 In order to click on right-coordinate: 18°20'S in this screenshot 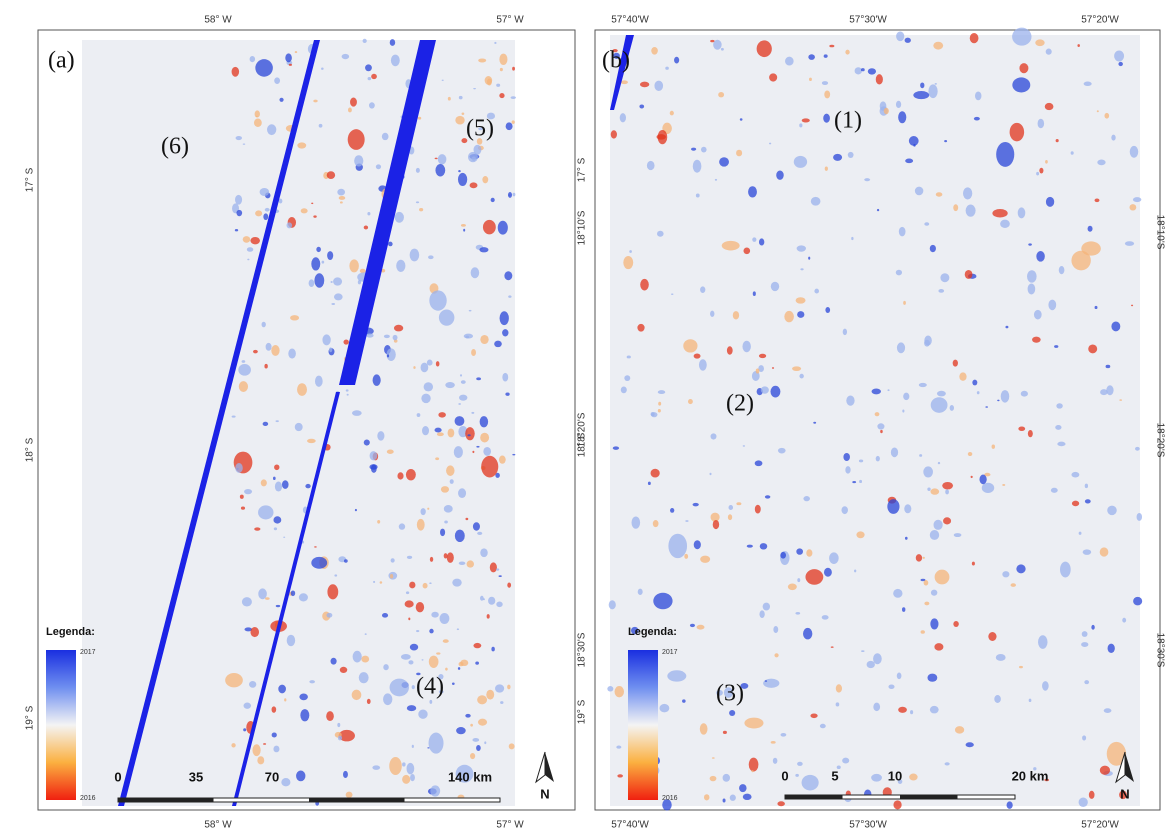, I will do `click(1159, 440)`.